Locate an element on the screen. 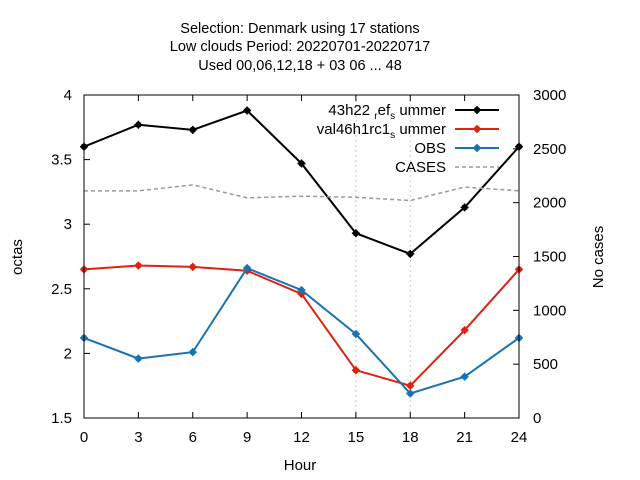  x-tick-label: 3 is located at coordinates (138, 437).